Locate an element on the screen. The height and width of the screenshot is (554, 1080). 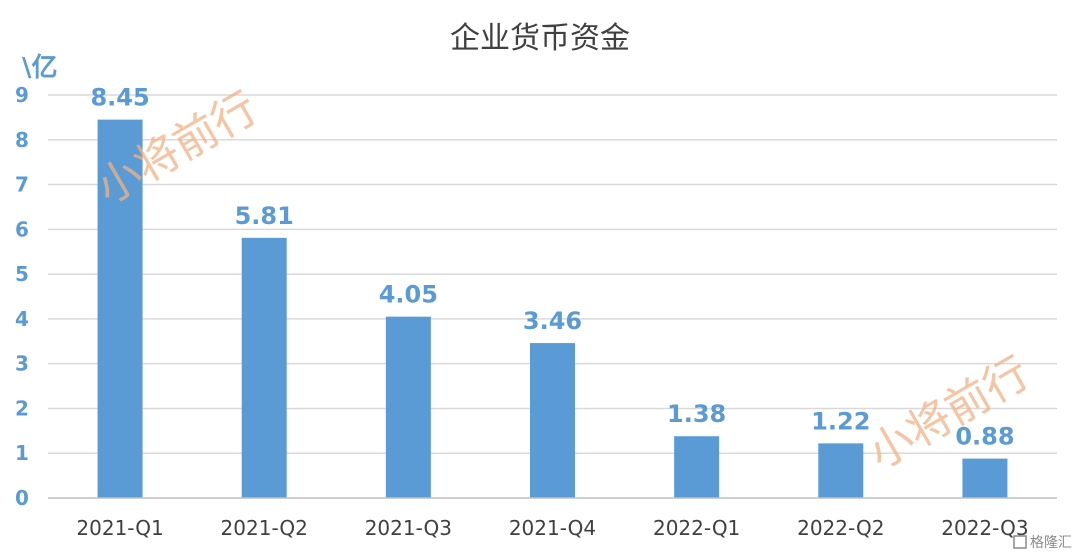
chart-title: 企业货币资金 is located at coordinates (540, 38).